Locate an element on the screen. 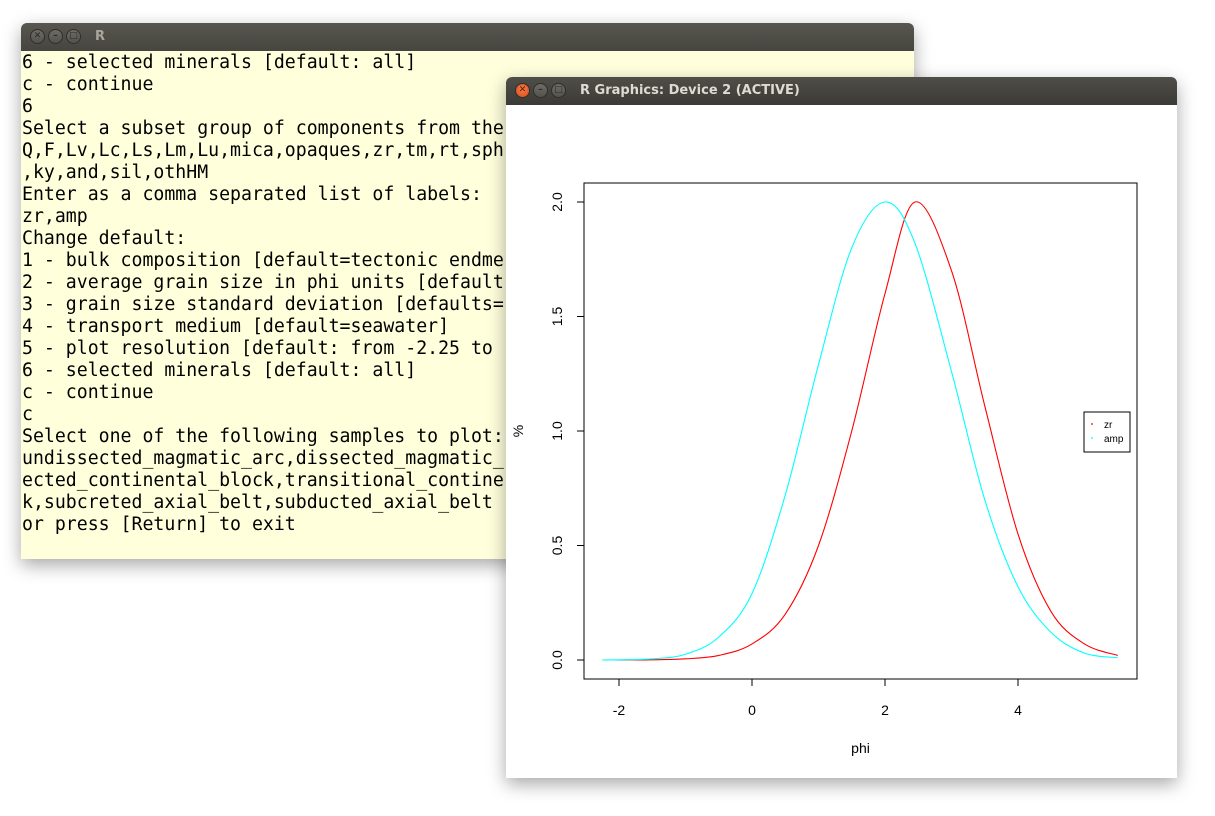 The height and width of the screenshot is (816, 1215). console-line: 4 - transport medium [default=seawater] is located at coordinates (236, 326).